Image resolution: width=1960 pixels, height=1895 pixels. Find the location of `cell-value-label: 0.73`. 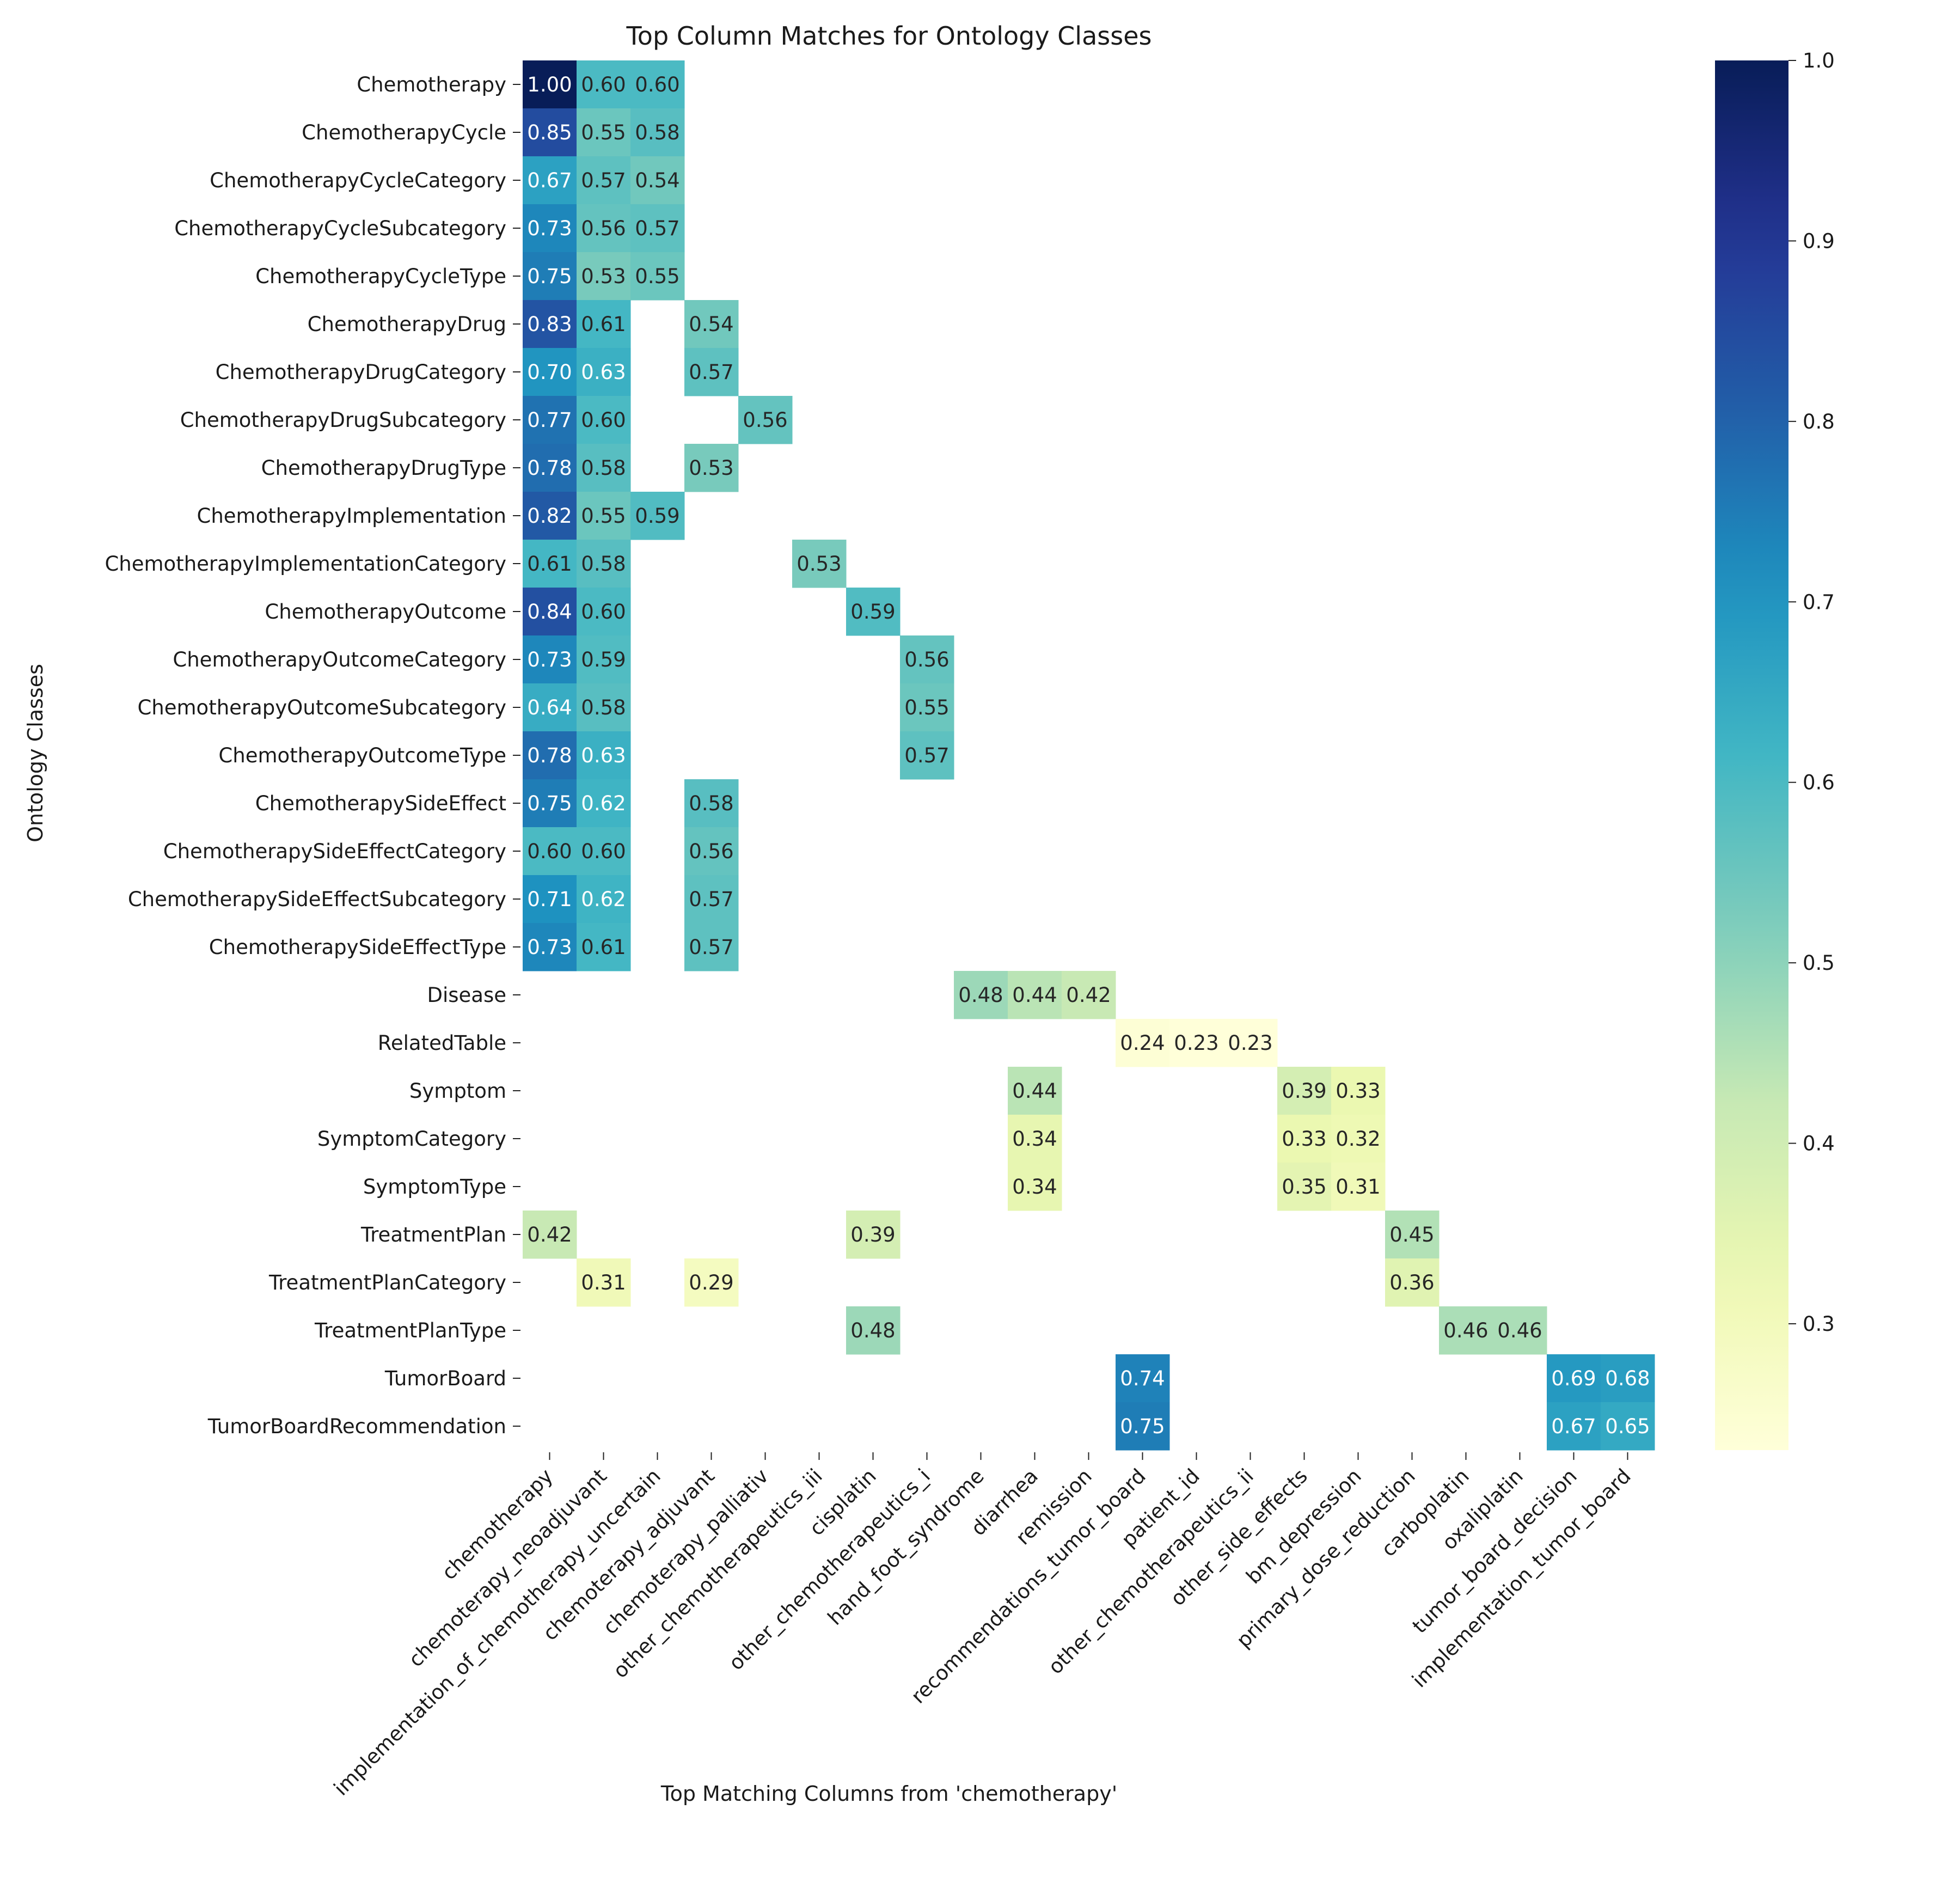

cell-value-label: 0.73 is located at coordinates (549, 947).